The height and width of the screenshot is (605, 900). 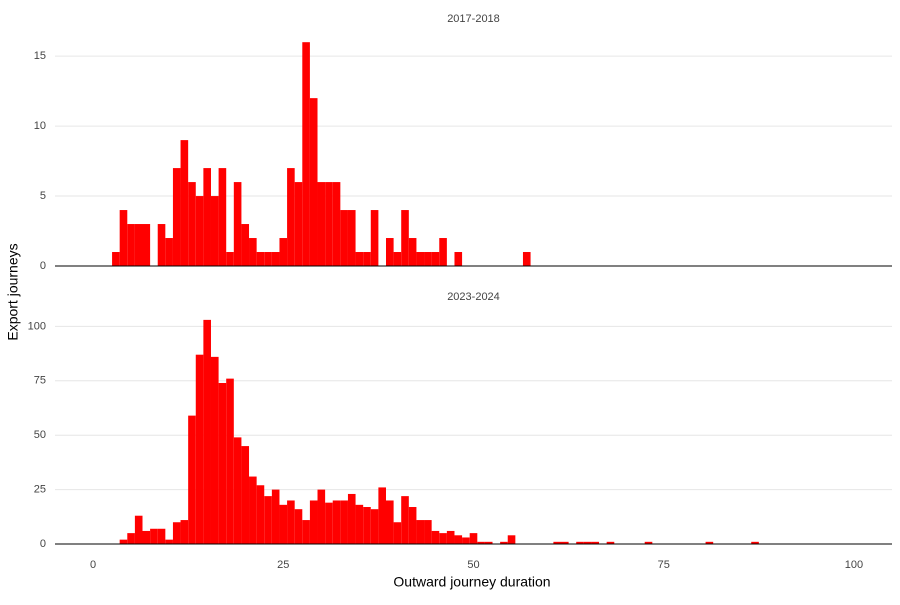 I want to click on y-tick-label: 100, so click(x=37, y=326).